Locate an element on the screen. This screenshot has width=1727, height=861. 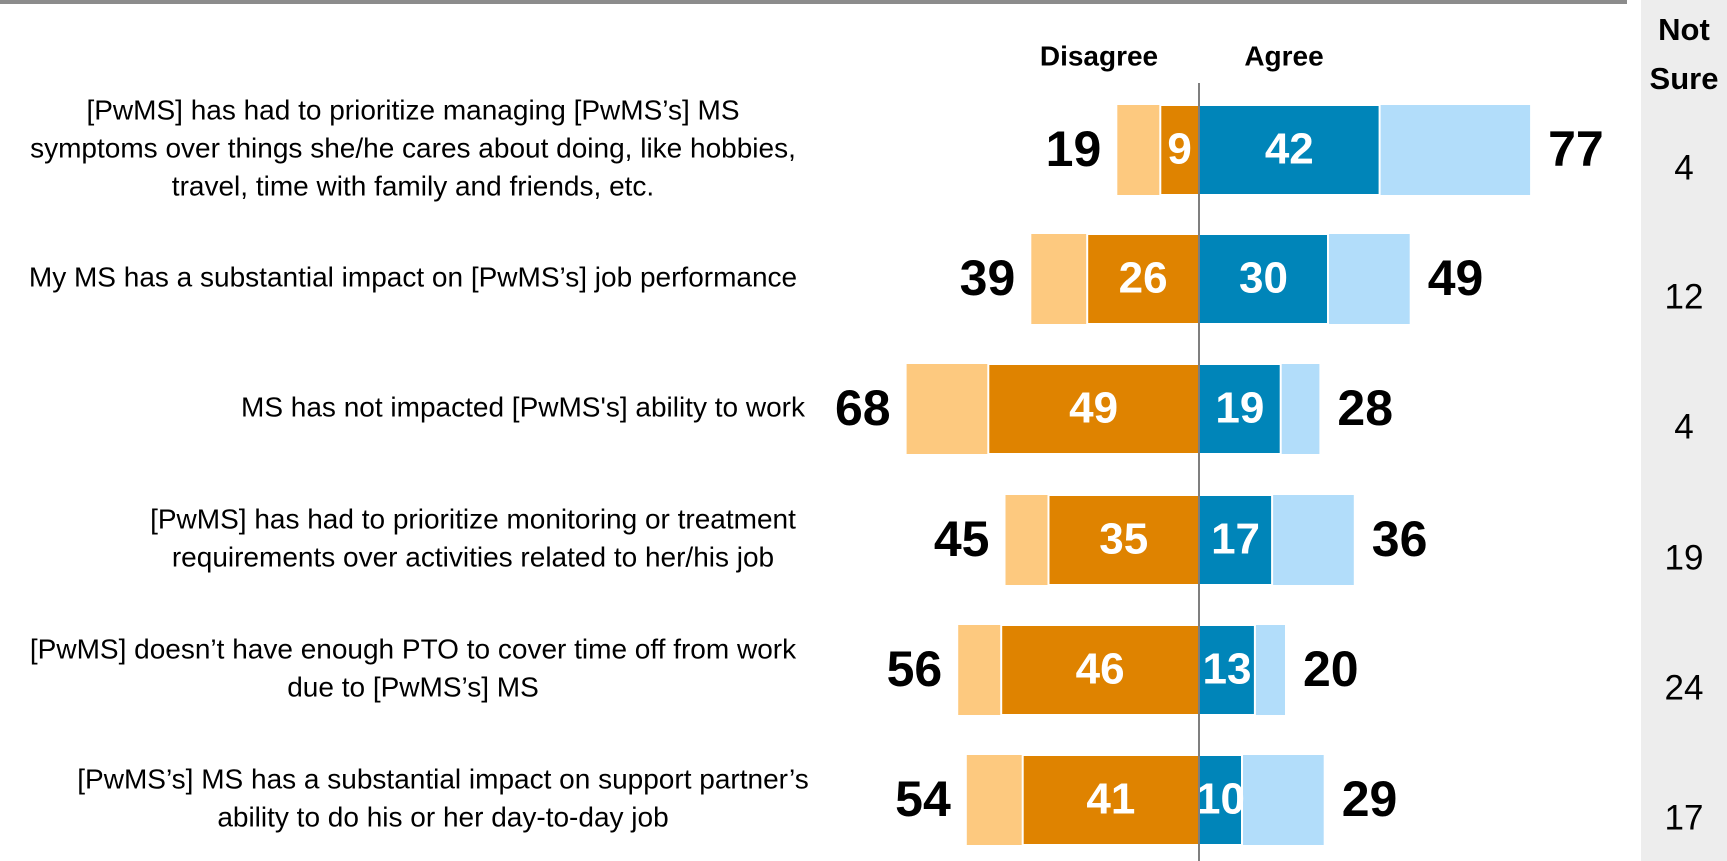
agree-strong-label: 13 is located at coordinates (1226, 669).